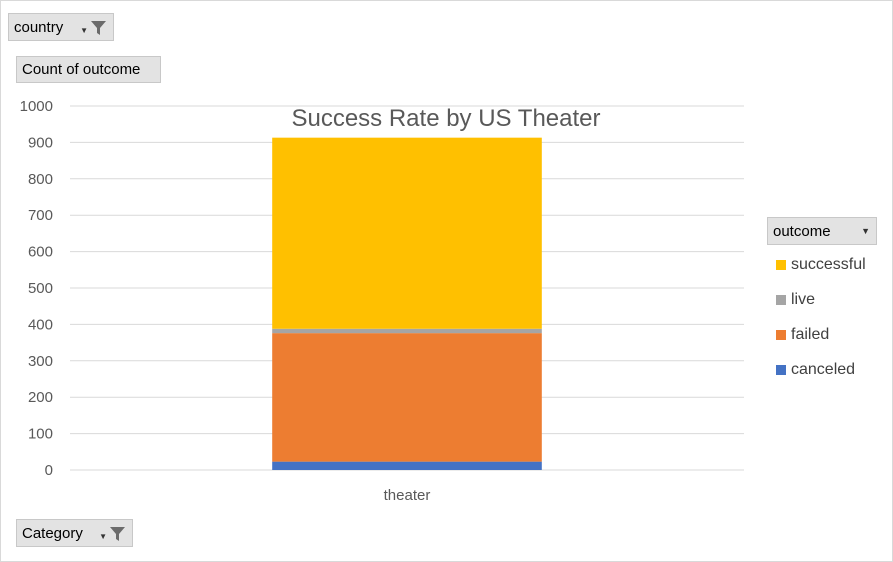  I want to click on outcome-legend-label: outcome, so click(802, 231).